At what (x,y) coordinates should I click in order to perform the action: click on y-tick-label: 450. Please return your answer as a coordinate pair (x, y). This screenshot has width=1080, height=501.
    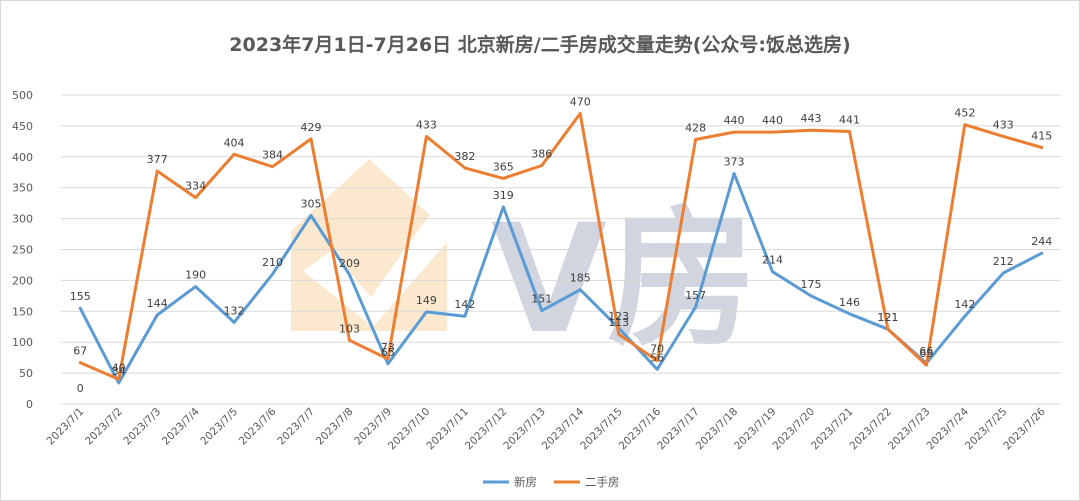
    Looking at the image, I should click on (22, 126).